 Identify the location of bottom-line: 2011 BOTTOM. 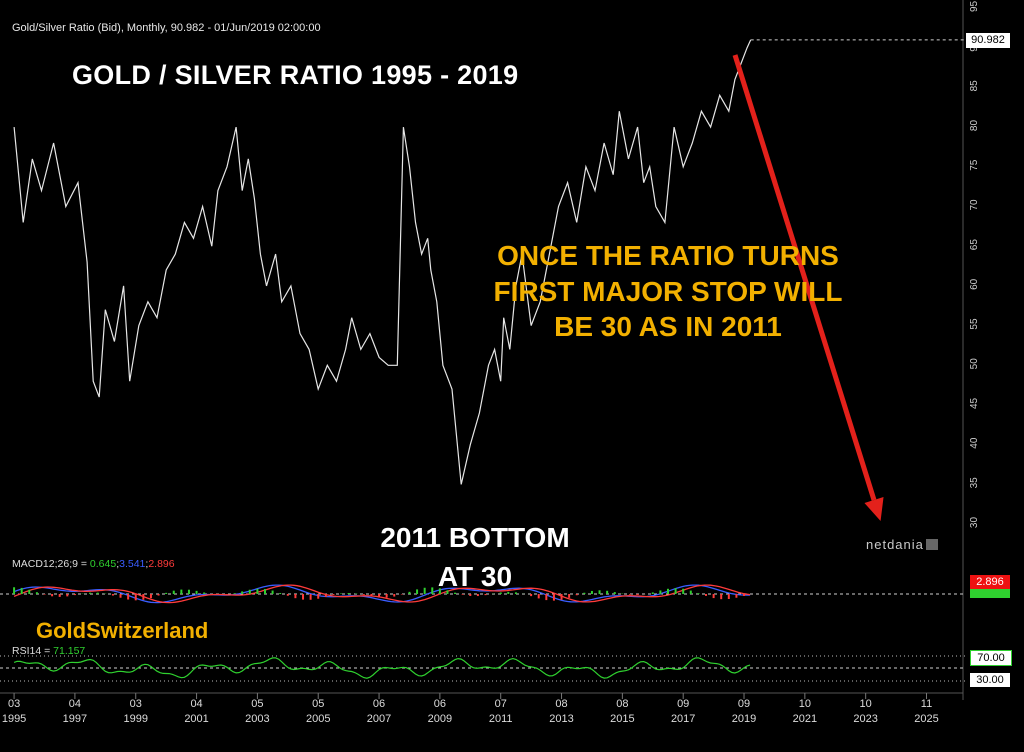
(475, 537).